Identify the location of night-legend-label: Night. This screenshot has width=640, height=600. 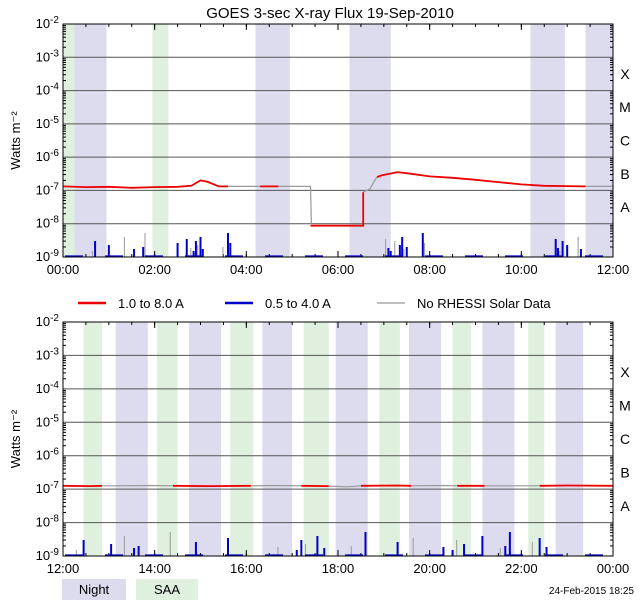
(94, 589).